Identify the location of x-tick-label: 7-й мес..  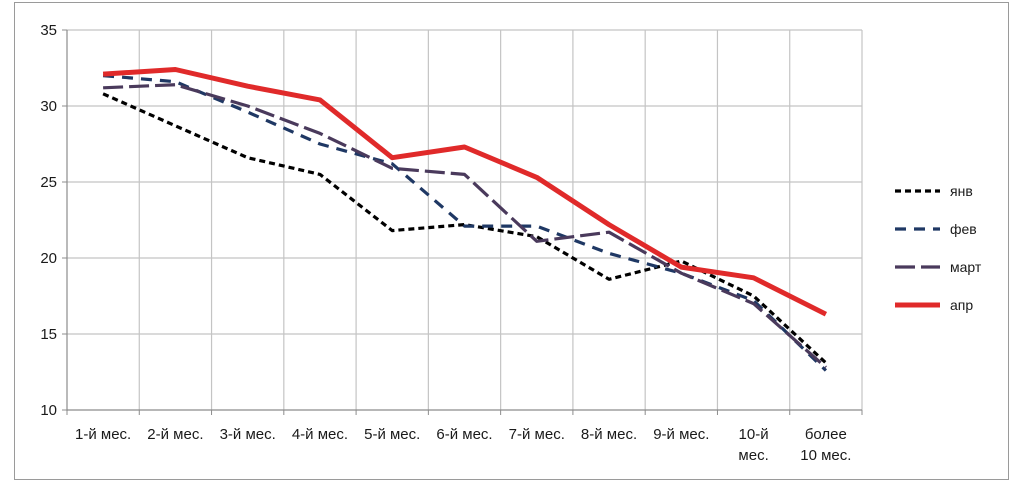
(537, 434).